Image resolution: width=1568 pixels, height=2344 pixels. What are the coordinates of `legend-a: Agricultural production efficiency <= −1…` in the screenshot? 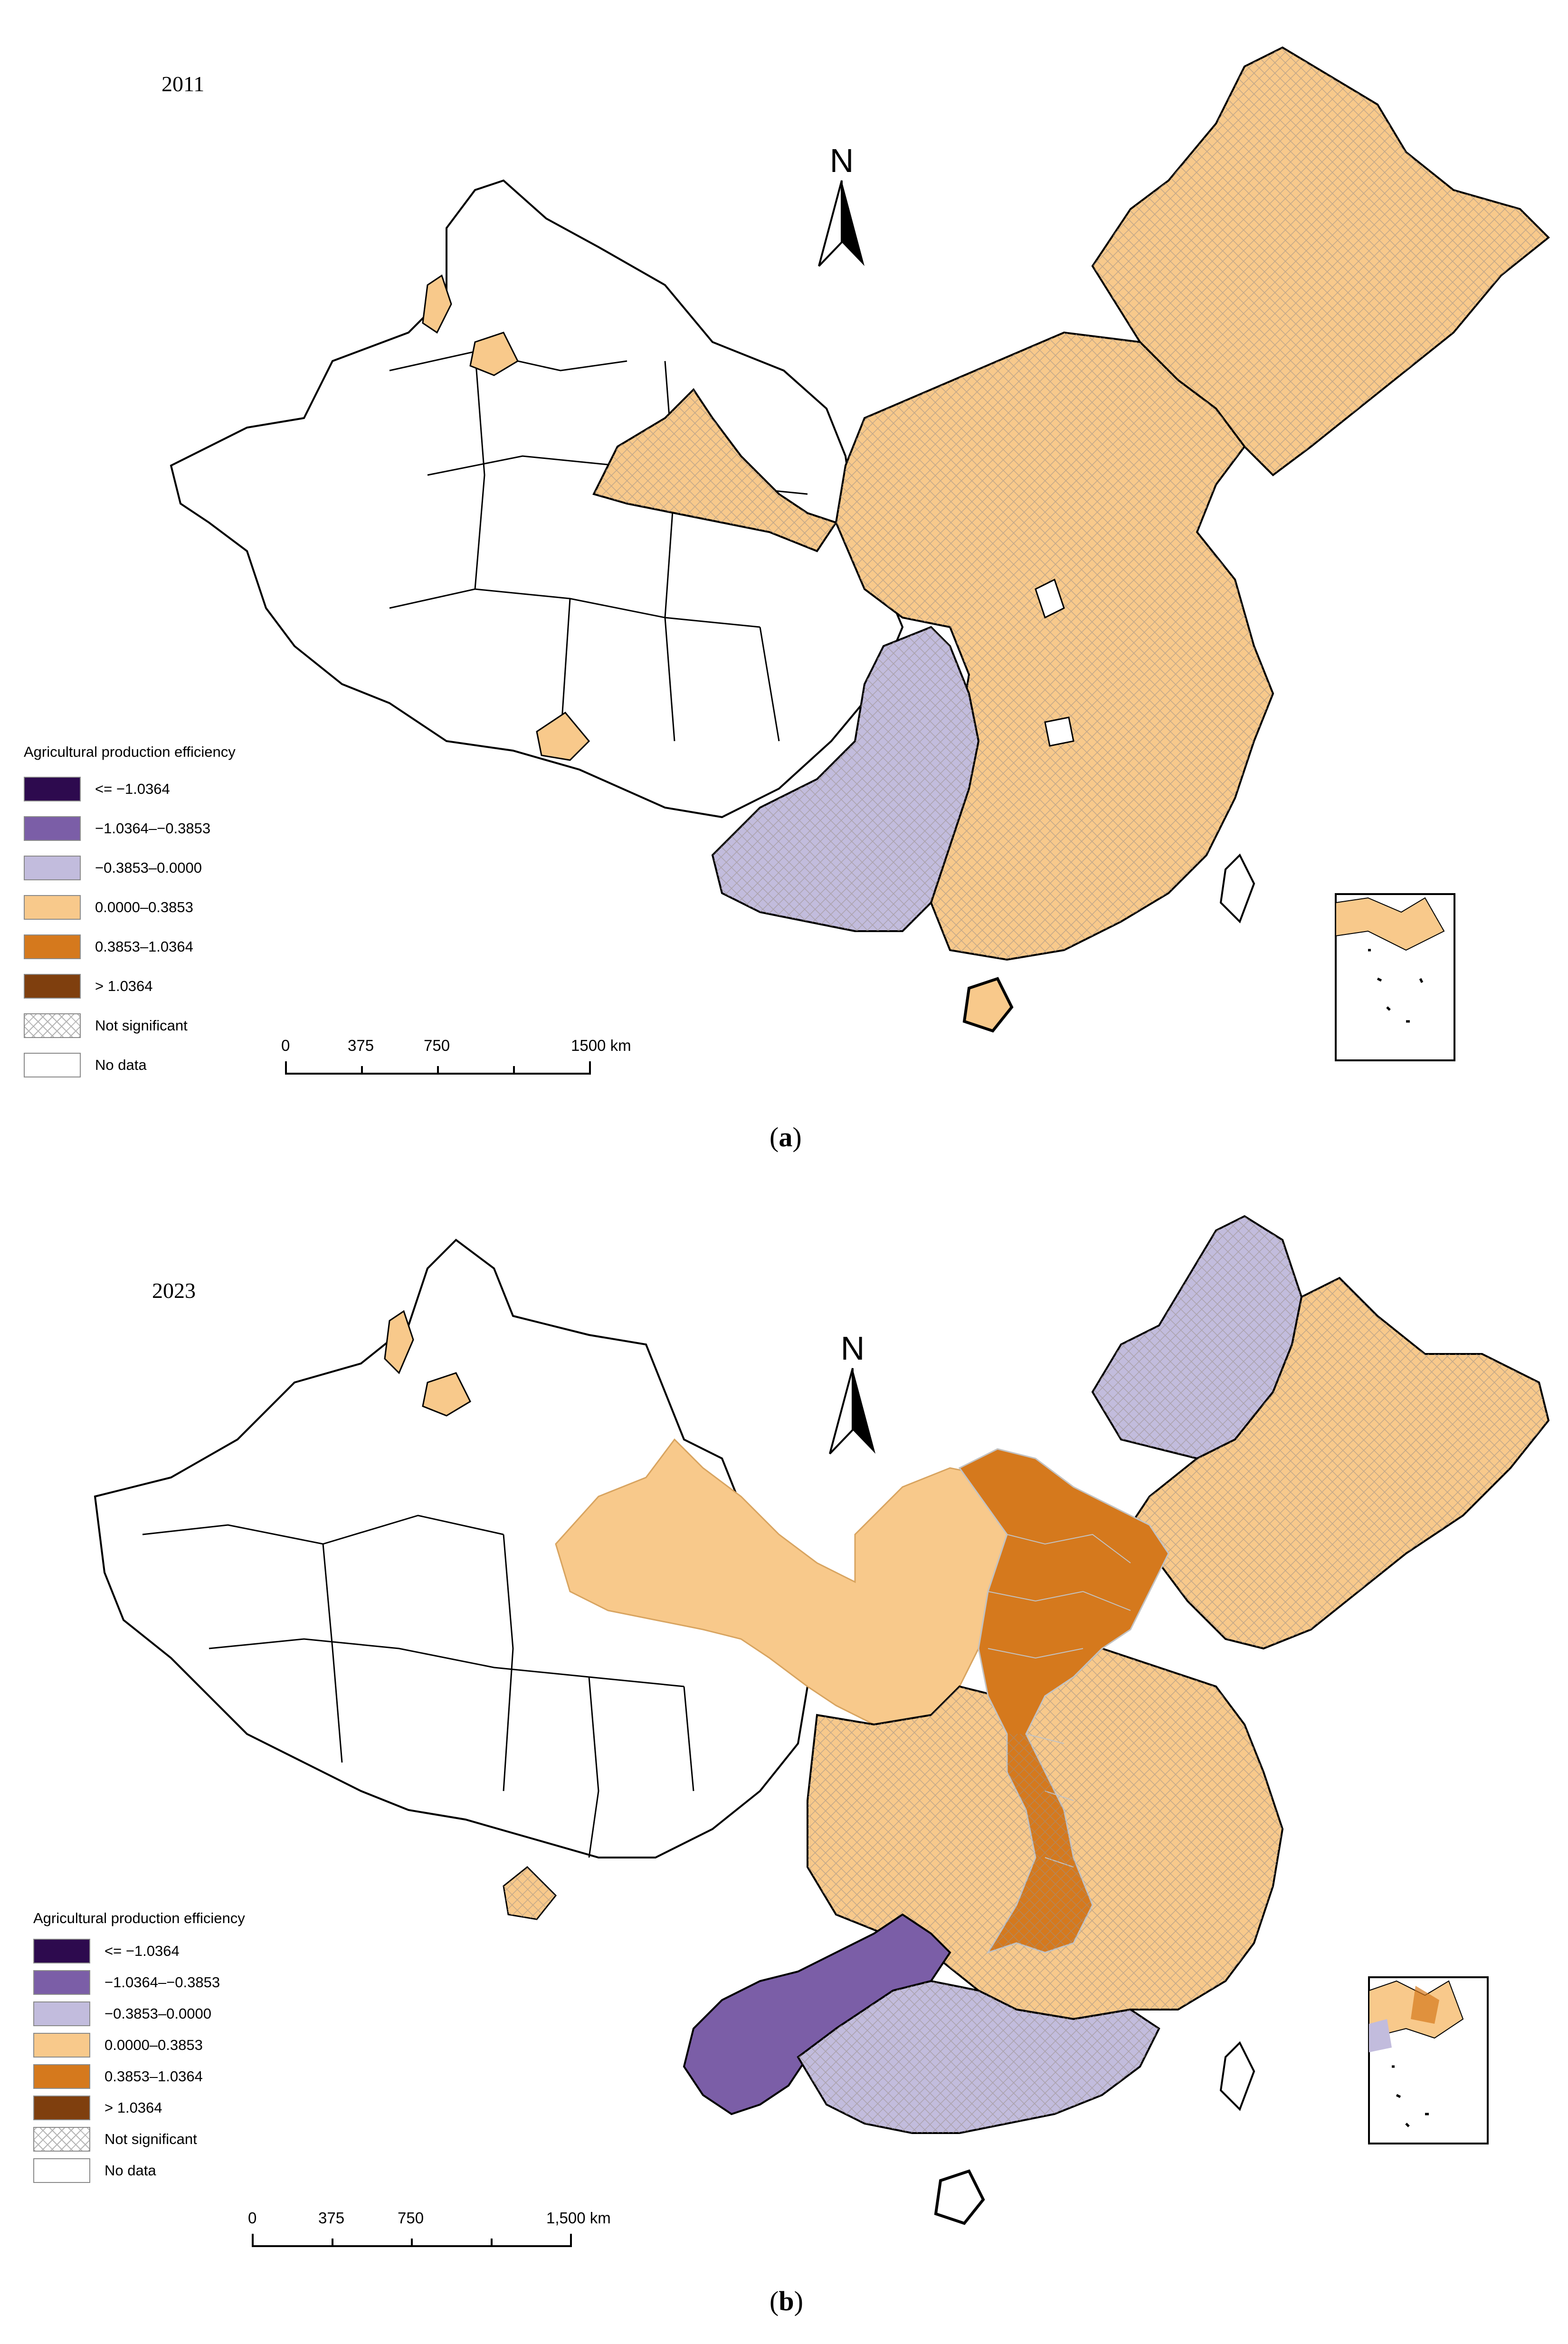 It's located at (130, 914).